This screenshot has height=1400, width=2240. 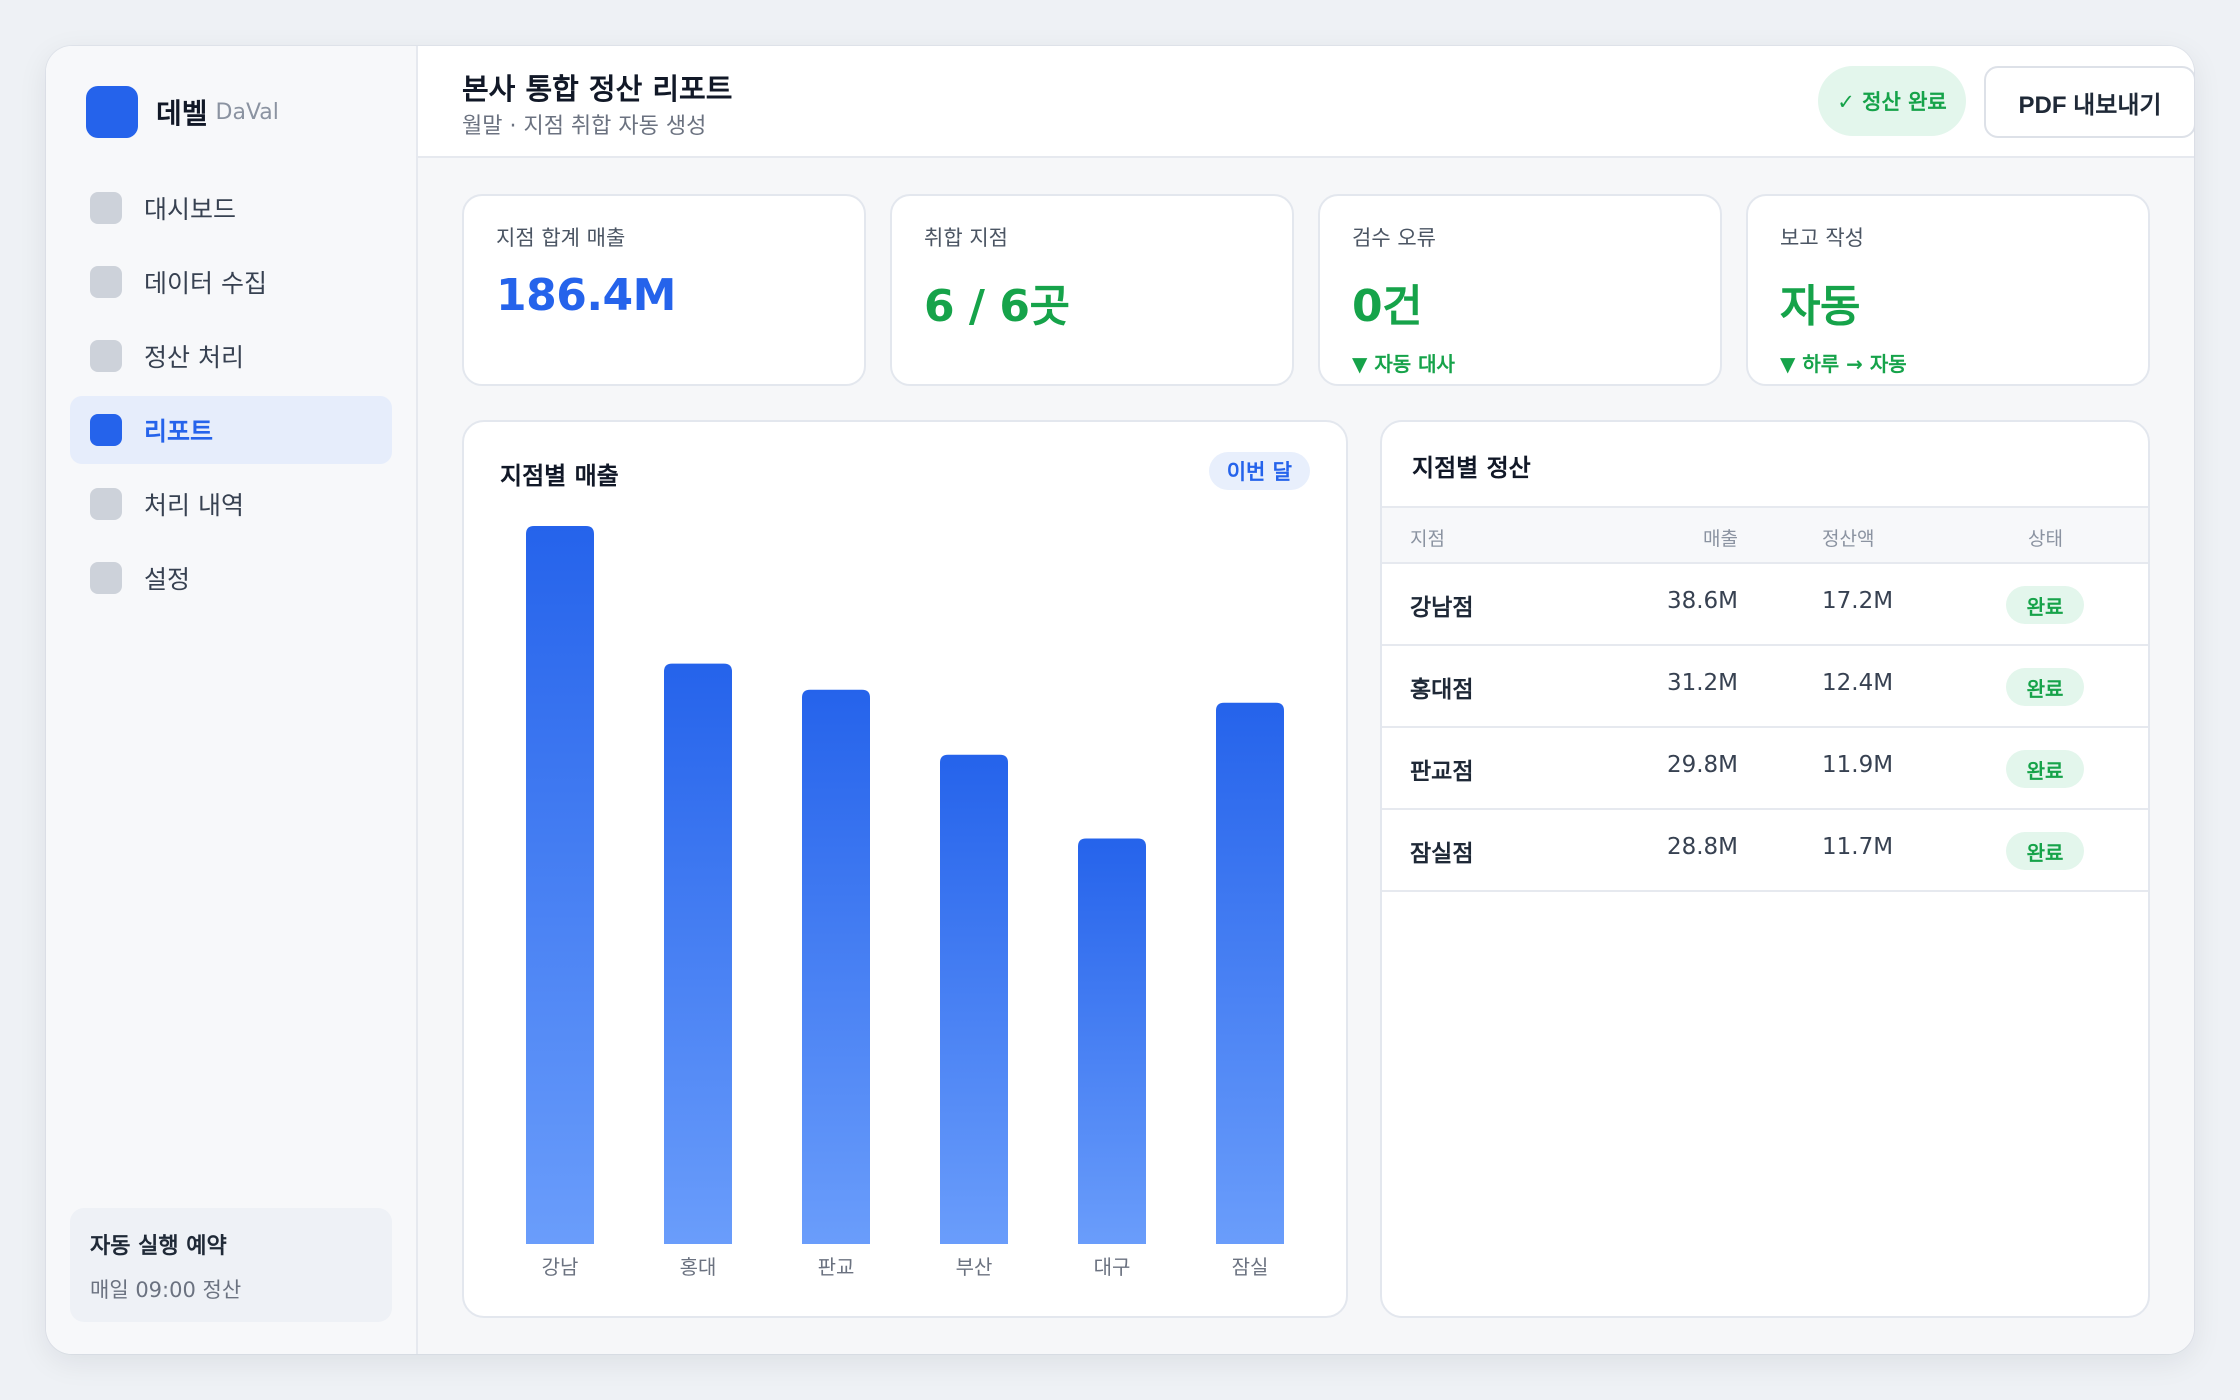 I want to click on schedule-title: 자동 실행 예약, so click(x=158, y=1246).